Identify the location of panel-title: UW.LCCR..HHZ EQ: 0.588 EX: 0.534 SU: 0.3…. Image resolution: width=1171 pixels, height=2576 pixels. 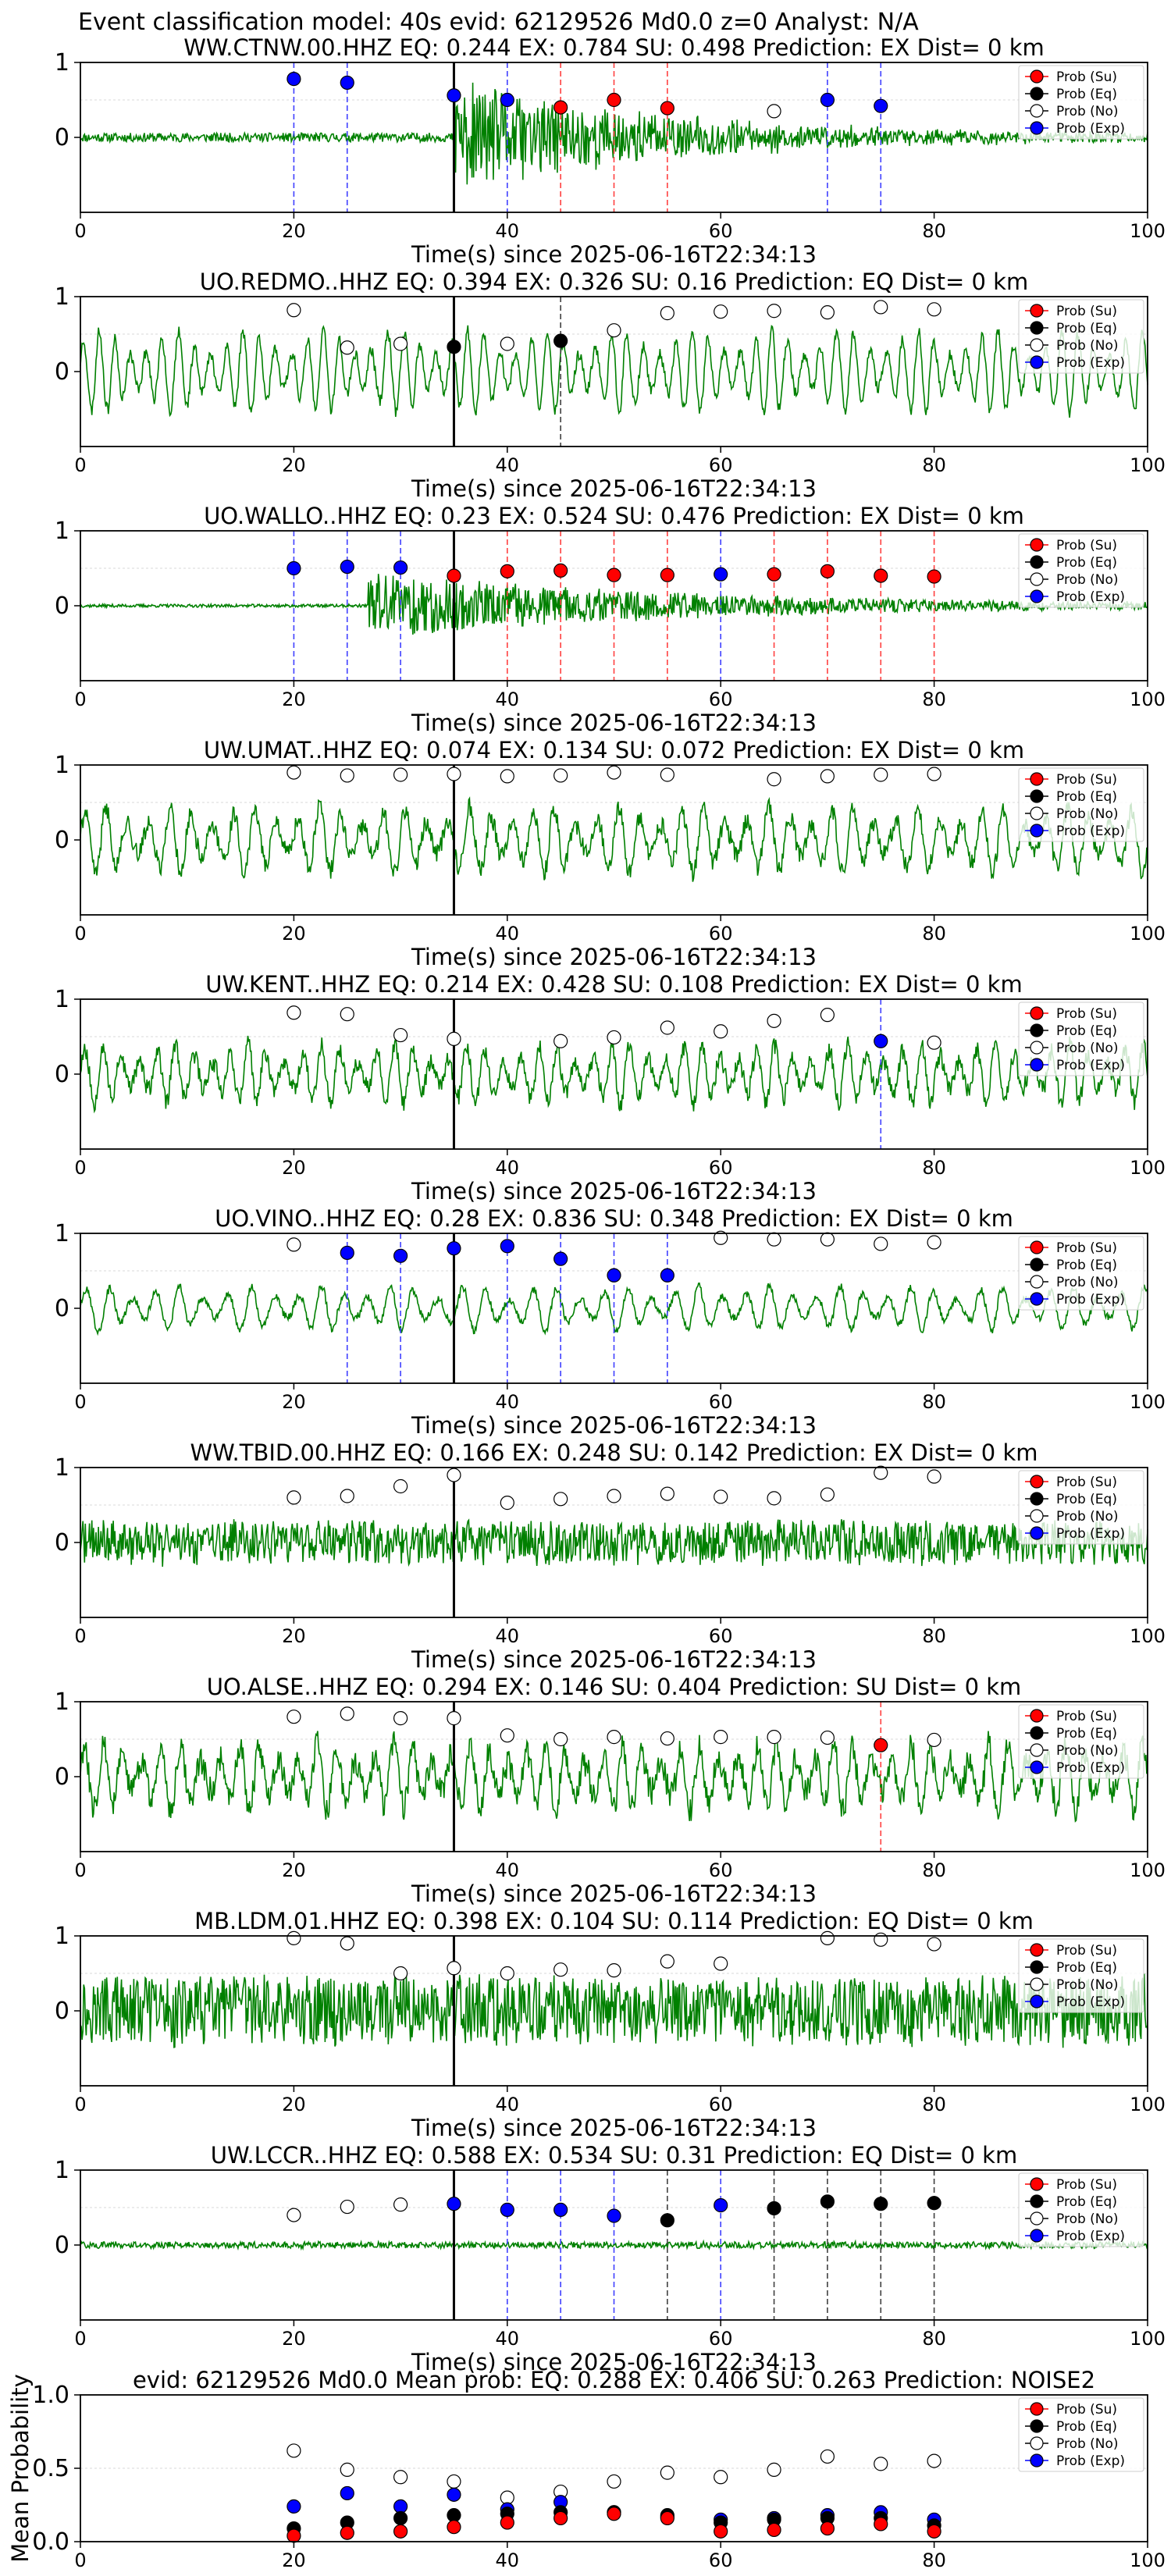
(614, 2155).